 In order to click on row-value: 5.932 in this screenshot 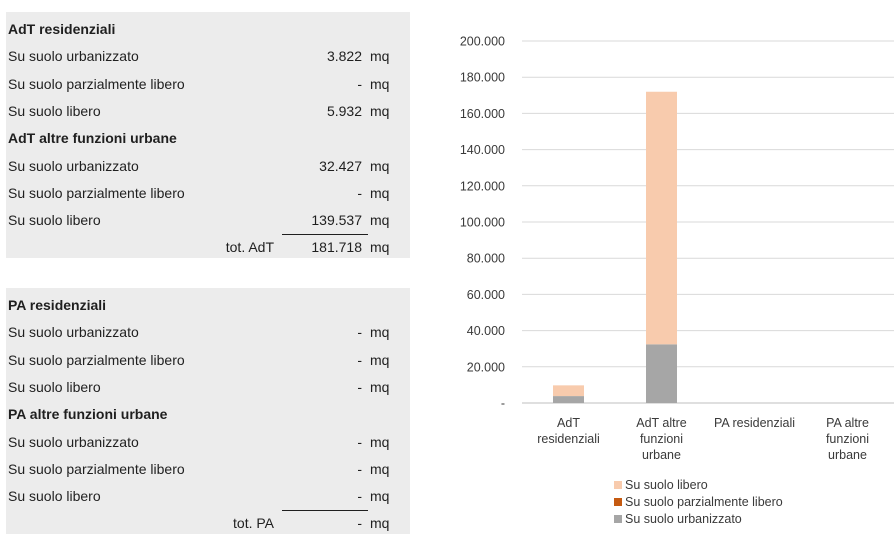, I will do `click(344, 110)`.